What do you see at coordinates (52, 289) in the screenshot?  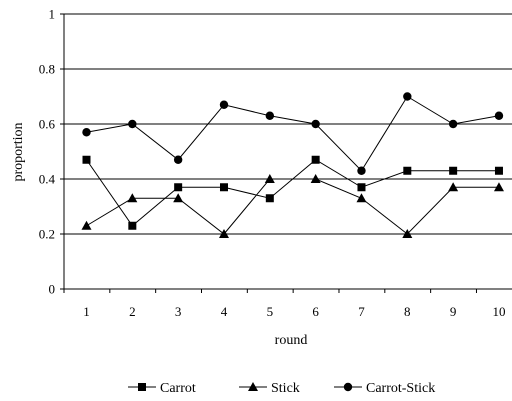 I see `y-tick-label: 0` at bounding box center [52, 289].